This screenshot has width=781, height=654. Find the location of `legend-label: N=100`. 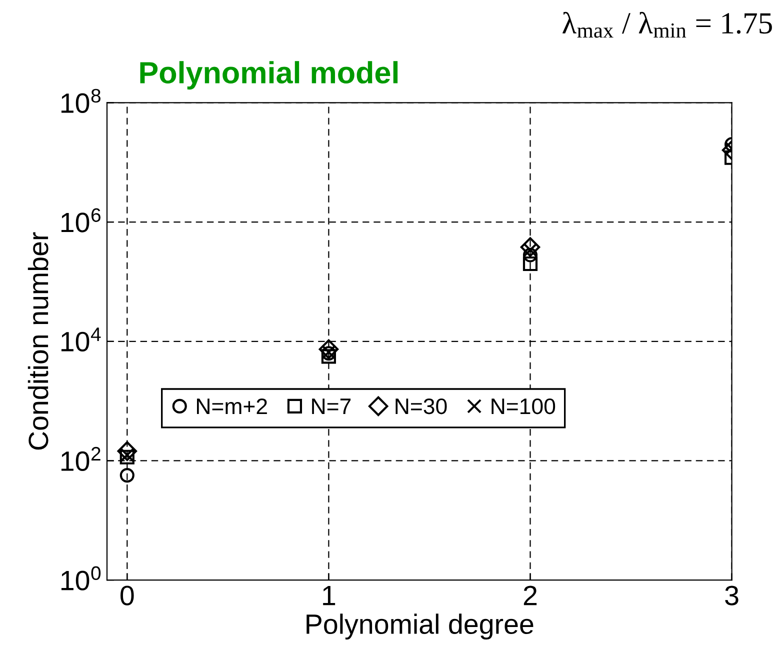

legend-label: N=100 is located at coordinates (524, 406).